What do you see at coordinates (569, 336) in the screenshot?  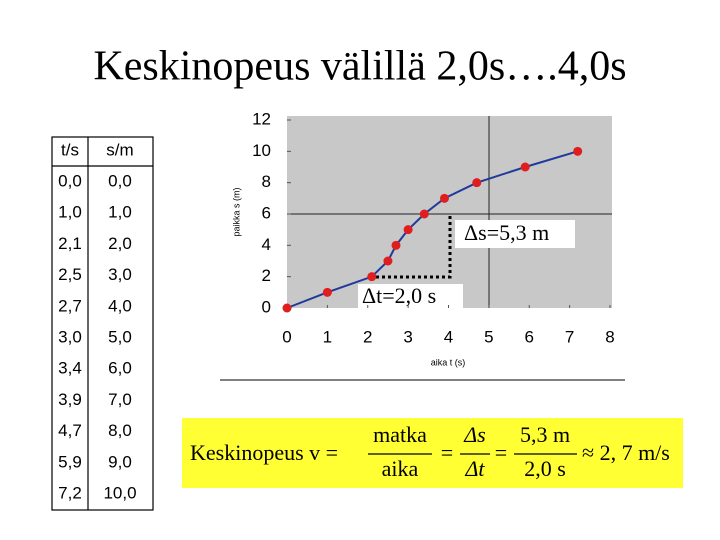 I see `x-tick-label: 7` at bounding box center [569, 336].